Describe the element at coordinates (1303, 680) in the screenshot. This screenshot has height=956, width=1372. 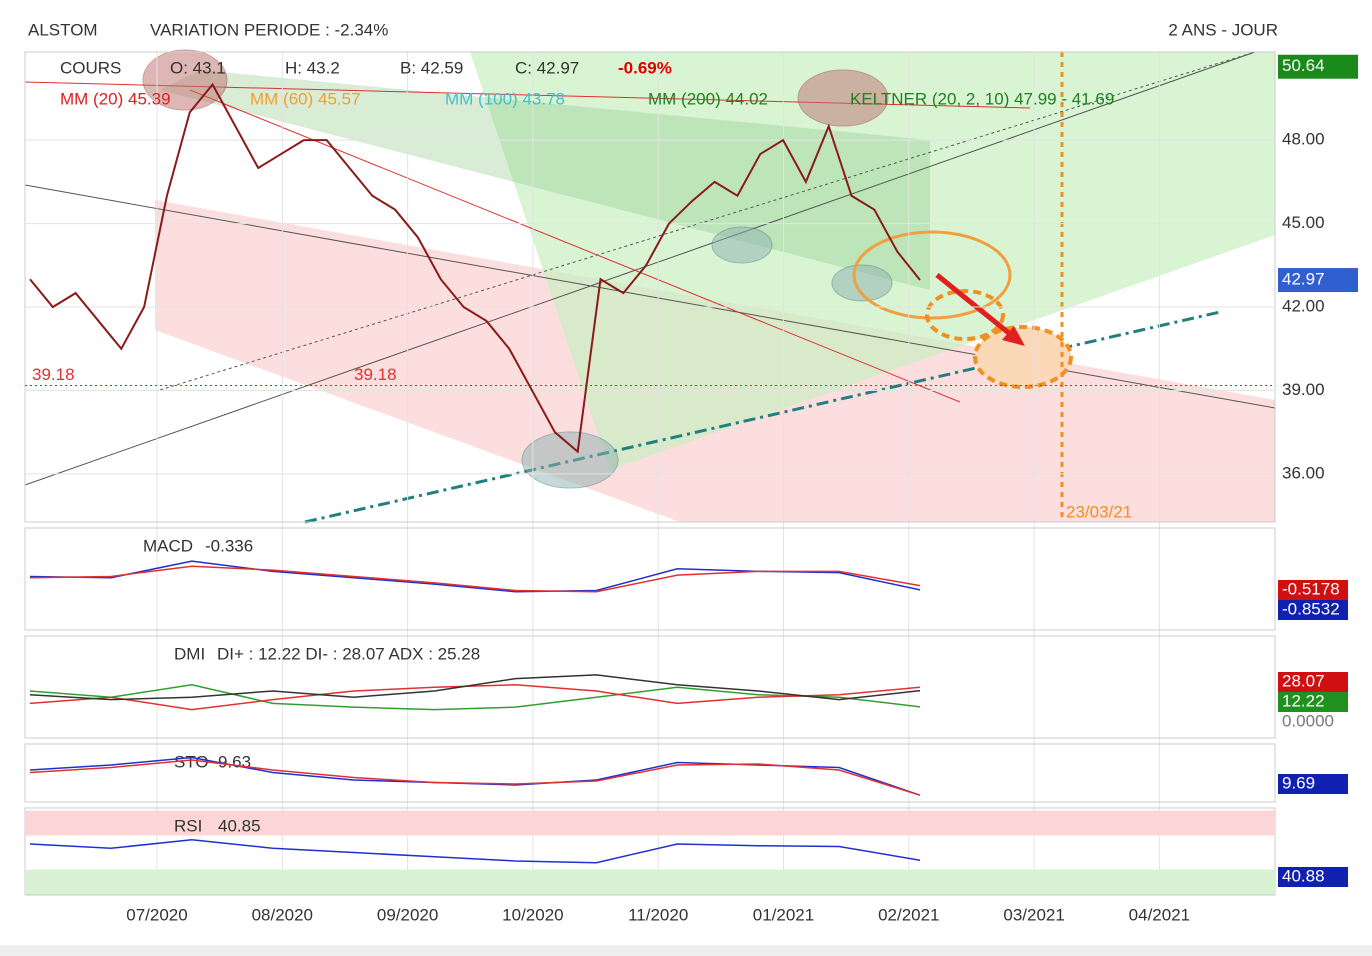
I see `value-label: 28.07` at that location.